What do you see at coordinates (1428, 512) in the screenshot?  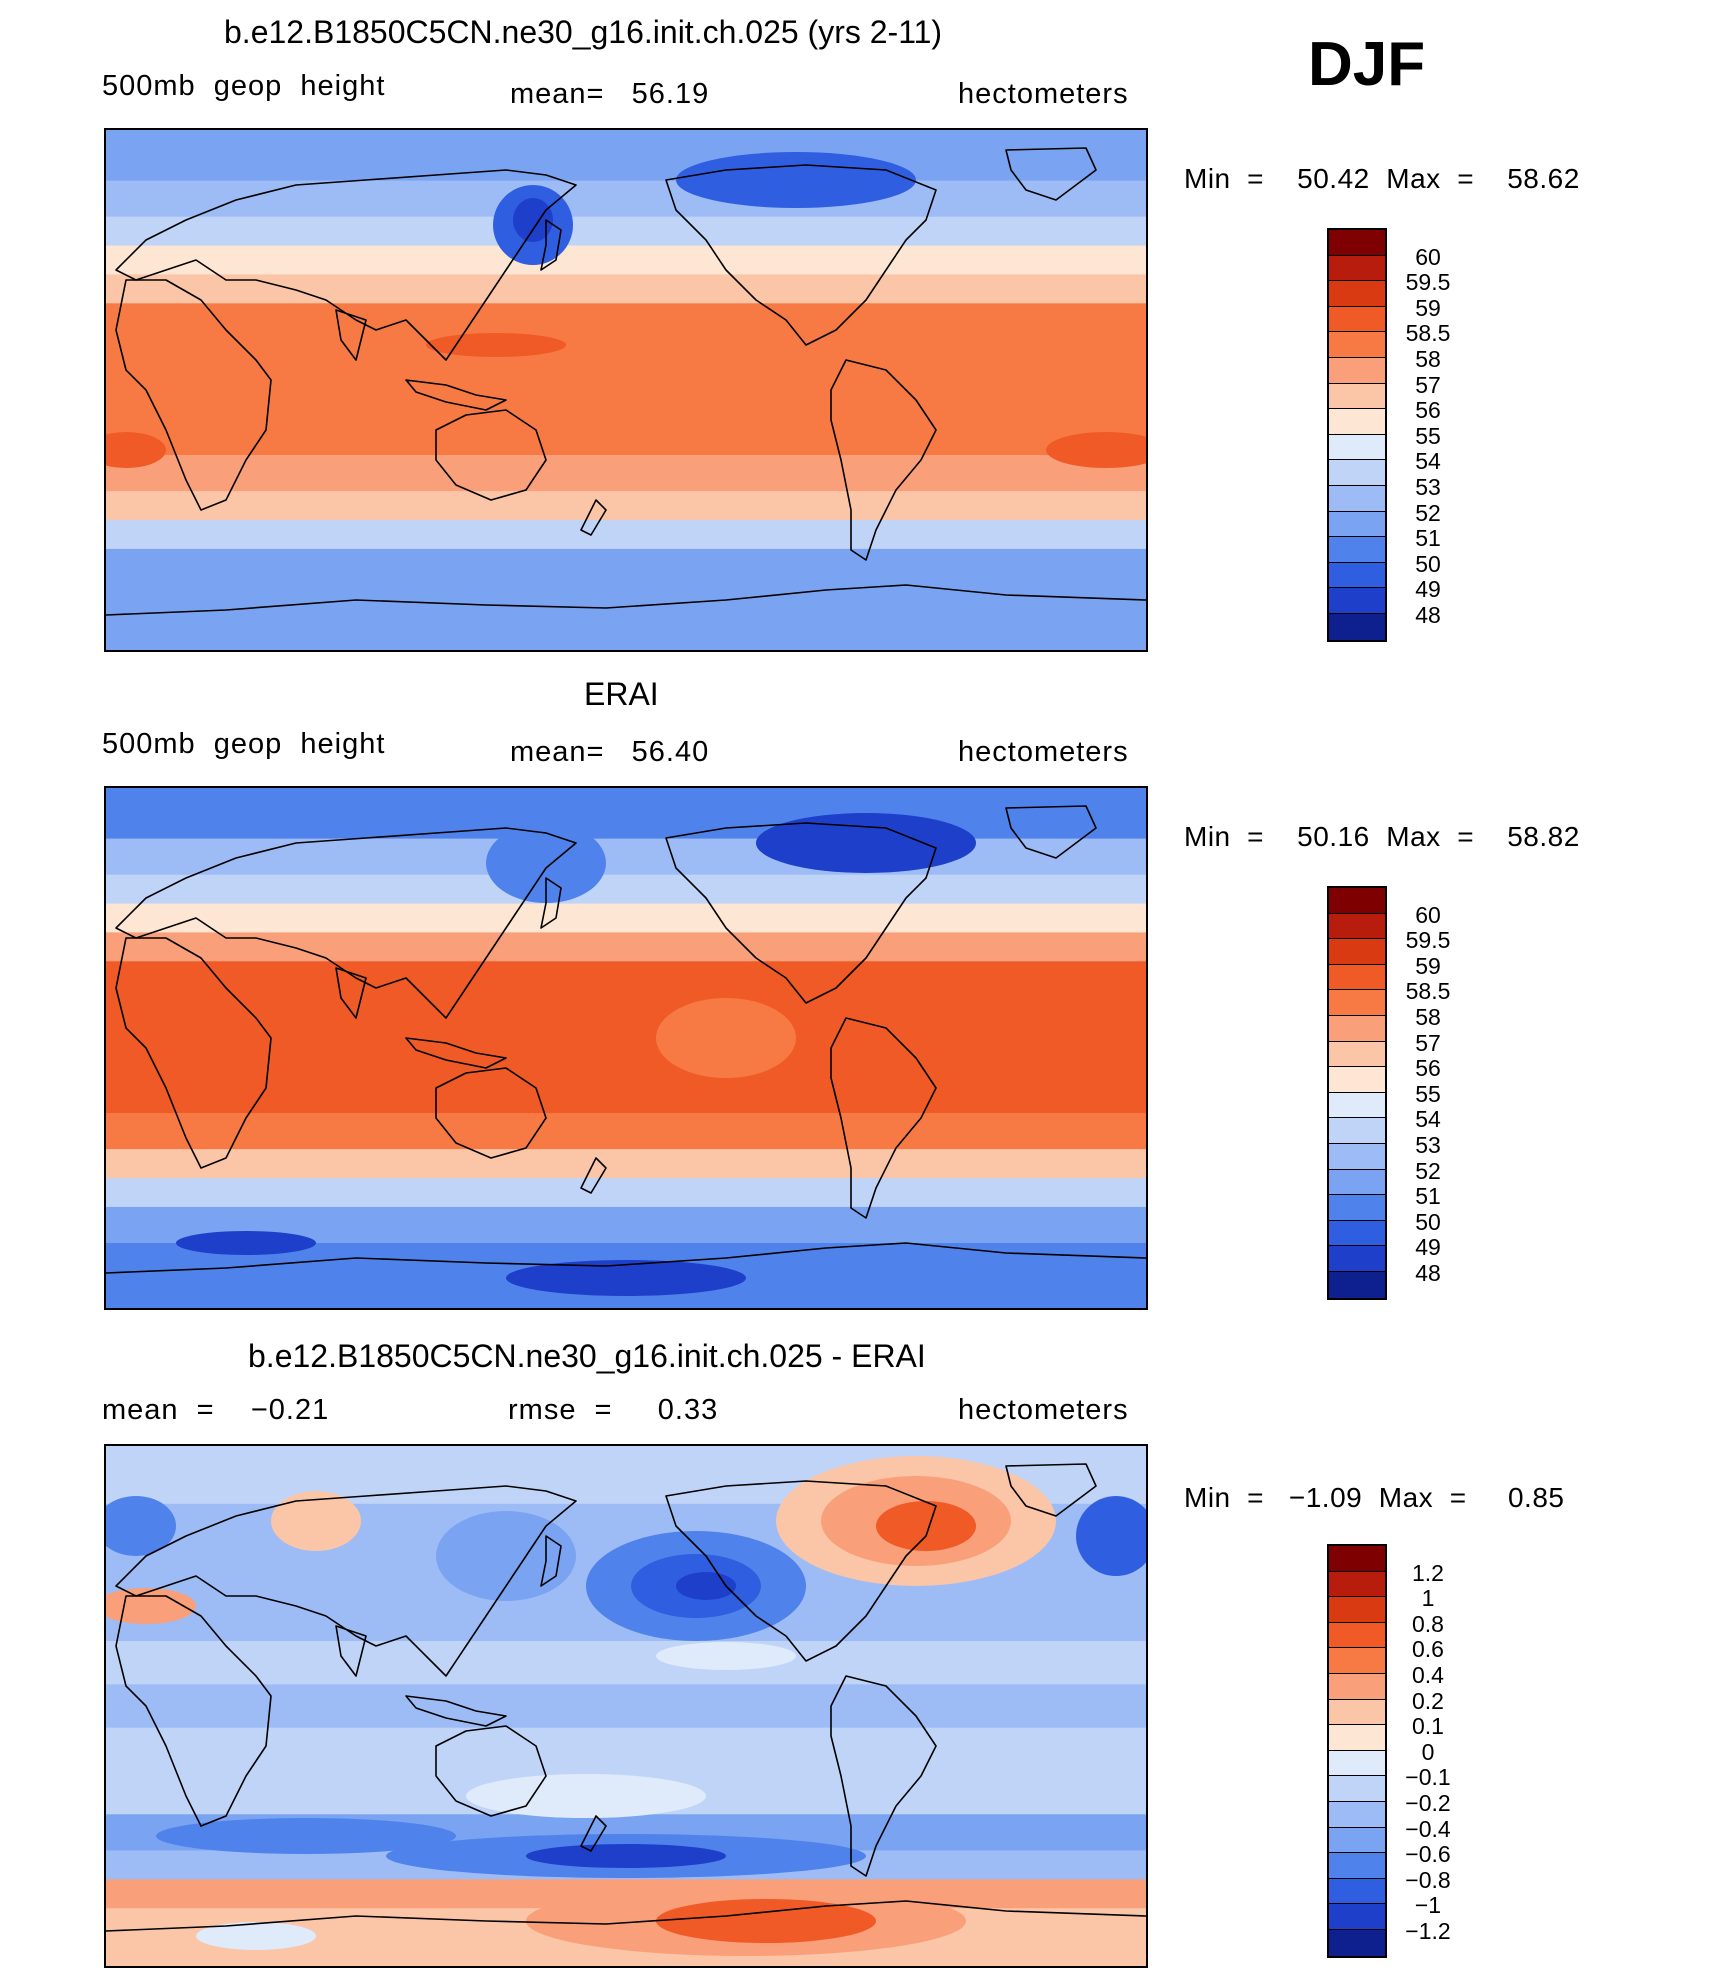 I see `colorbar-tick-label: 52` at bounding box center [1428, 512].